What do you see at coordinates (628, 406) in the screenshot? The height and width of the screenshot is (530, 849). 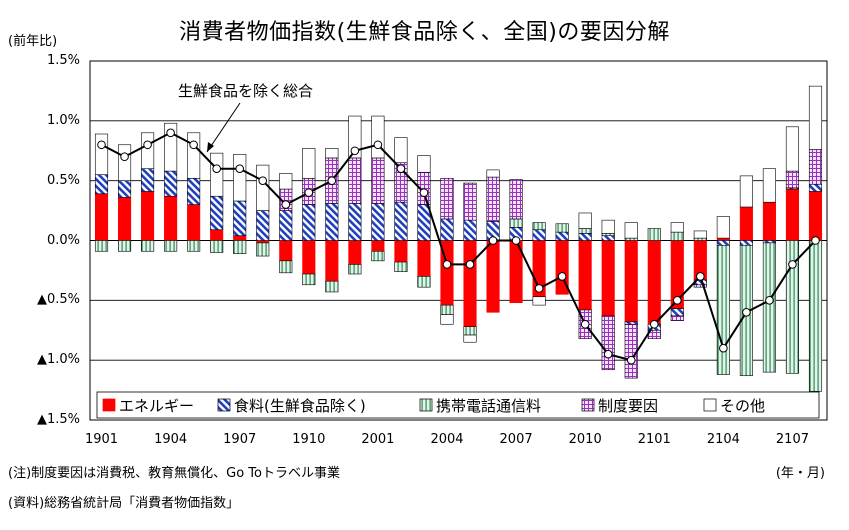 I see `legend-label: 制度要因` at bounding box center [628, 406].